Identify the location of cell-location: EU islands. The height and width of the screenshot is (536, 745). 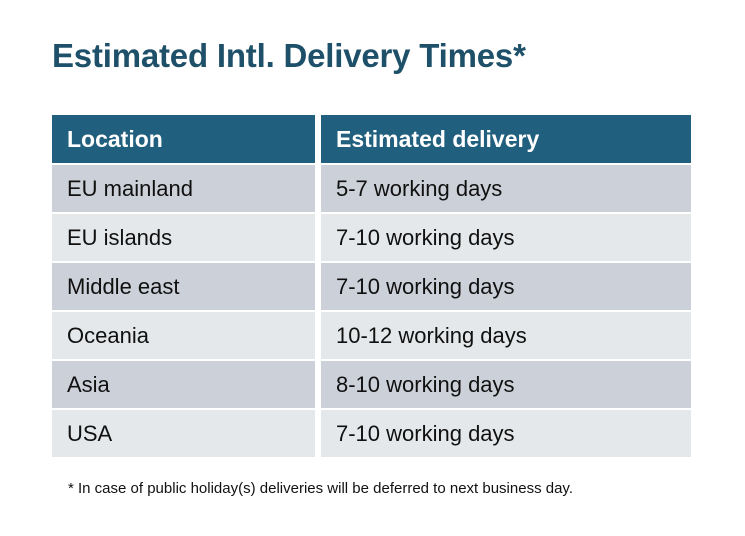
(183, 237).